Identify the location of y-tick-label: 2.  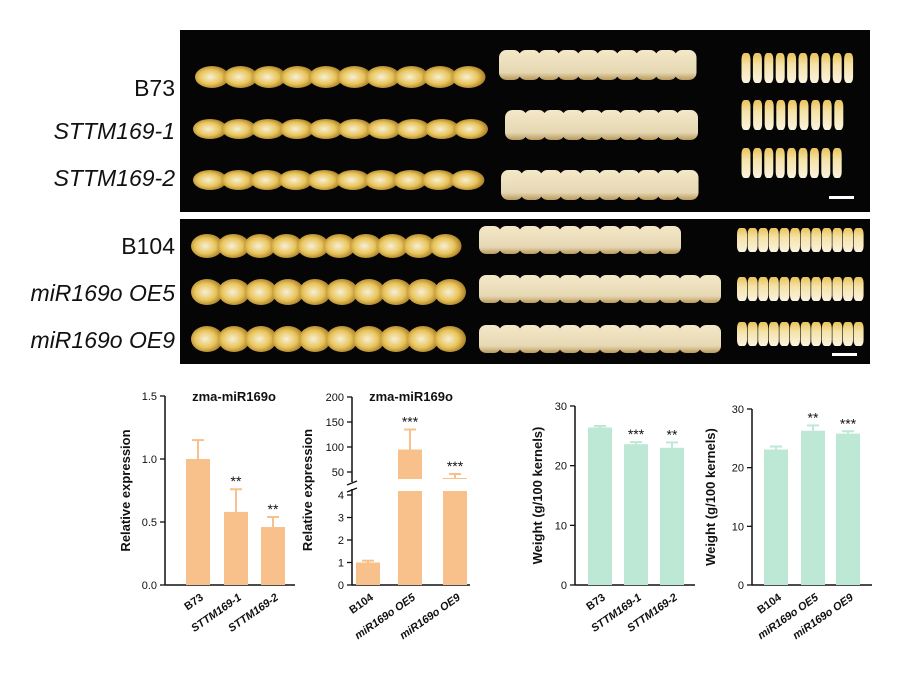
(341, 541).